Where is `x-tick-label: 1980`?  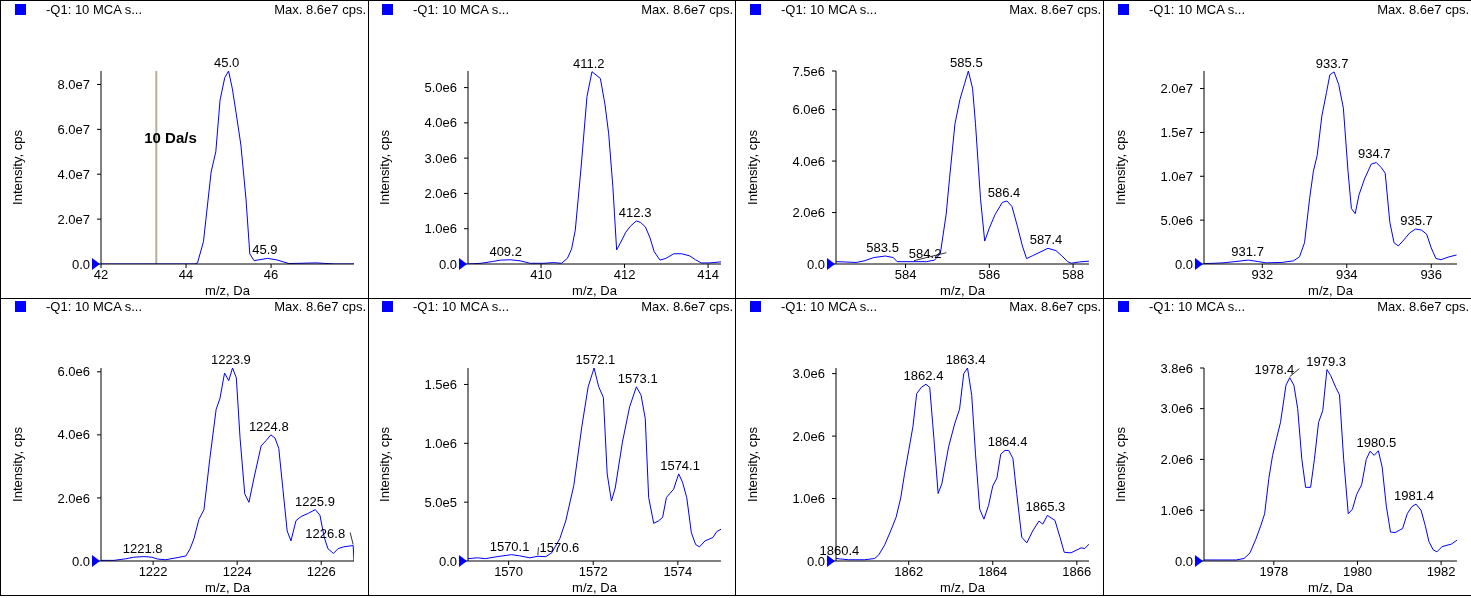 x-tick-label: 1980 is located at coordinates (1357, 572).